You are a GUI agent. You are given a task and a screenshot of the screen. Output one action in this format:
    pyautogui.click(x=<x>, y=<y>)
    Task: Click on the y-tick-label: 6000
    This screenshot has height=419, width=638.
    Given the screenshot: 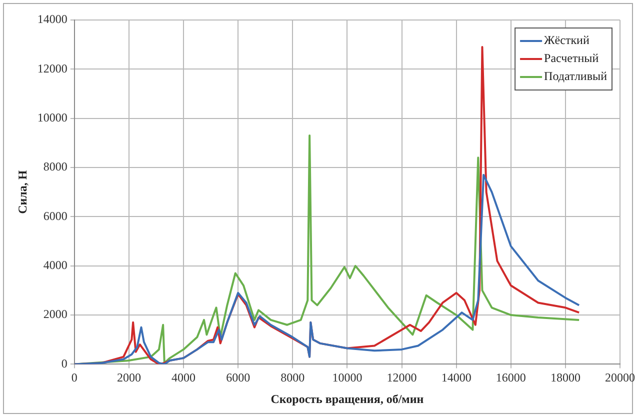 What is the action you would take?
    pyautogui.click(x=55, y=215)
    